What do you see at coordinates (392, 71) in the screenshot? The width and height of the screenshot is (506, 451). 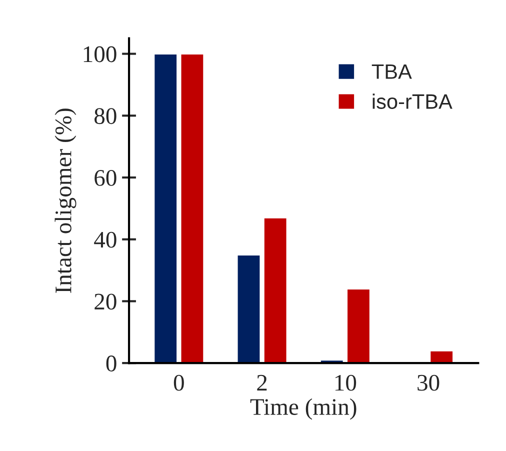 I see `legend-label: TBA` at bounding box center [392, 71].